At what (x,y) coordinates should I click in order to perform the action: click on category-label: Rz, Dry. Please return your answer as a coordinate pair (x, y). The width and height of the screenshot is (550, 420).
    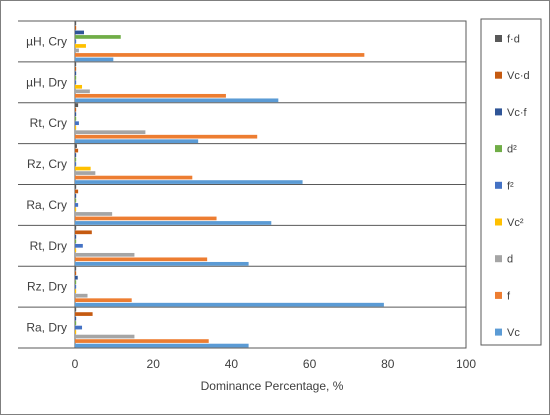
    Looking at the image, I should click on (47, 287).